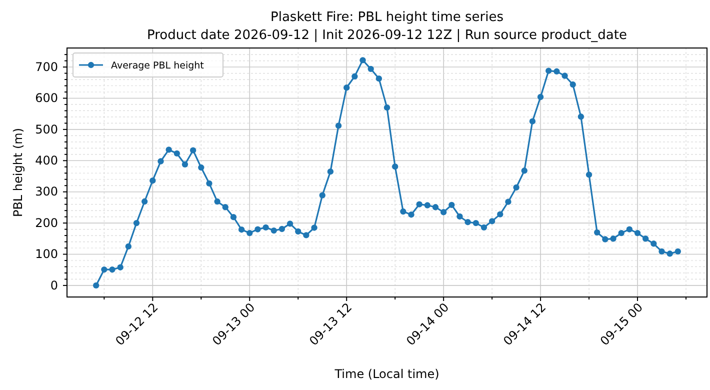 Image resolution: width=710 pixels, height=390 pixels. Describe the element at coordinates (46, 191) in the screenshot. I see `y-tick-label: 300` at that location.